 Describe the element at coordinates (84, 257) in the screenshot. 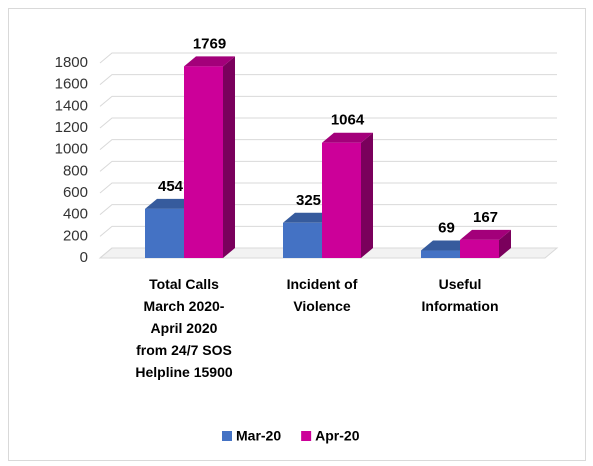

I see `y-tick-label: 0` at that location.